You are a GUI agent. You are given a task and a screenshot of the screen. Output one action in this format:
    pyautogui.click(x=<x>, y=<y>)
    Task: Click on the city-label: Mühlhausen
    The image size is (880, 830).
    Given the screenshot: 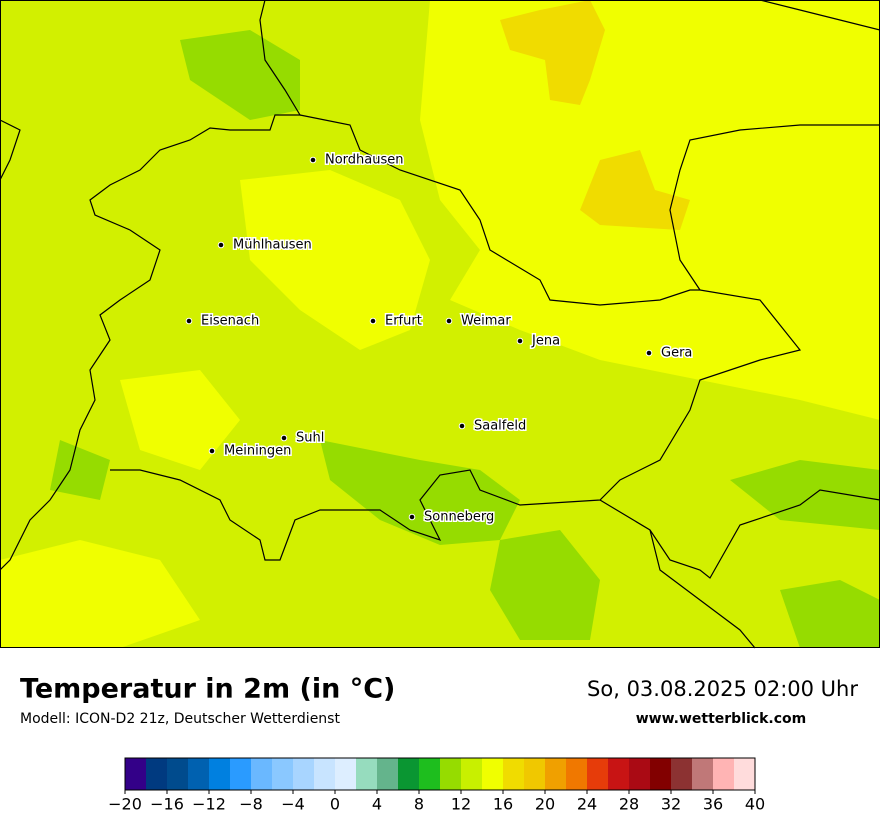 What is the action you would take?
    pyautogui.click(x=272, y=245)
    